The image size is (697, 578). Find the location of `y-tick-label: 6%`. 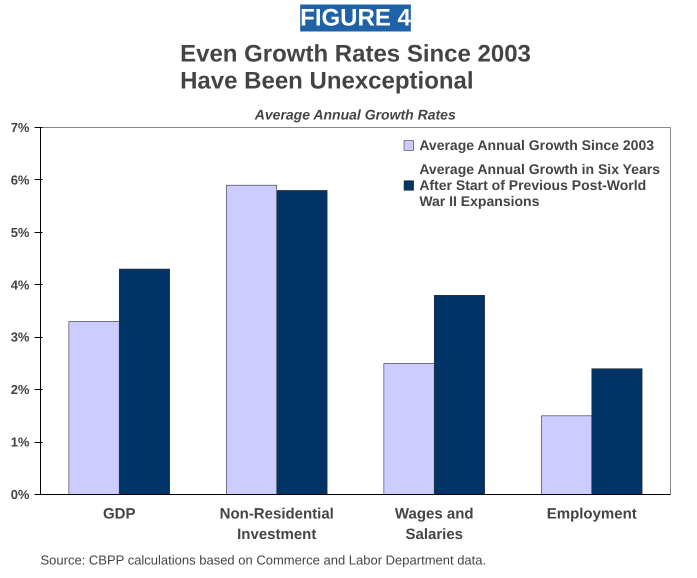

y-tick-label: 6% is located at coordinates (20, 180).